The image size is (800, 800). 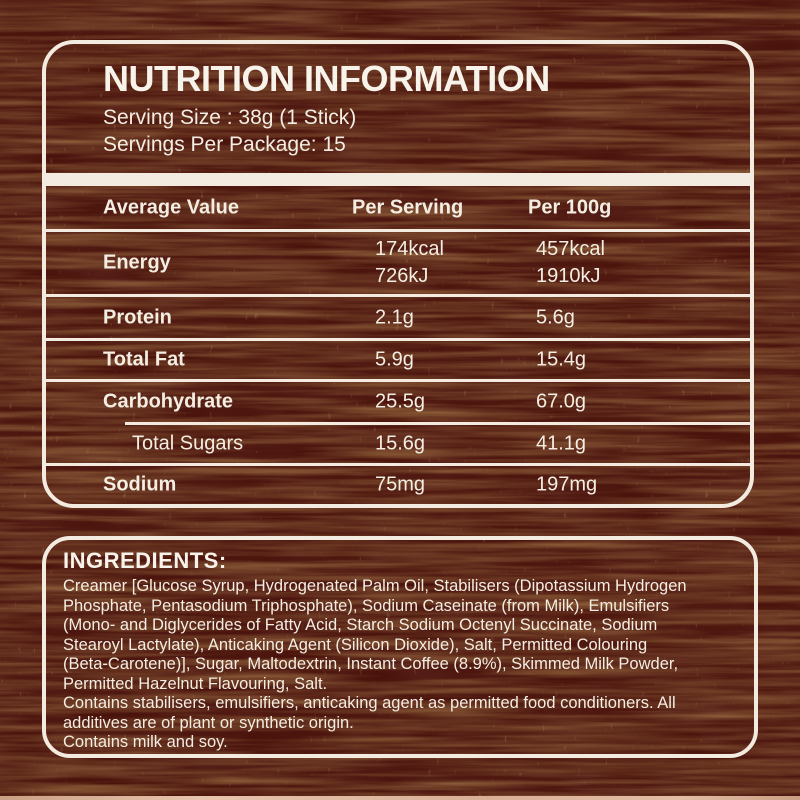 I want to click on value-kj: 726kJ, so click(x=402, y=276).